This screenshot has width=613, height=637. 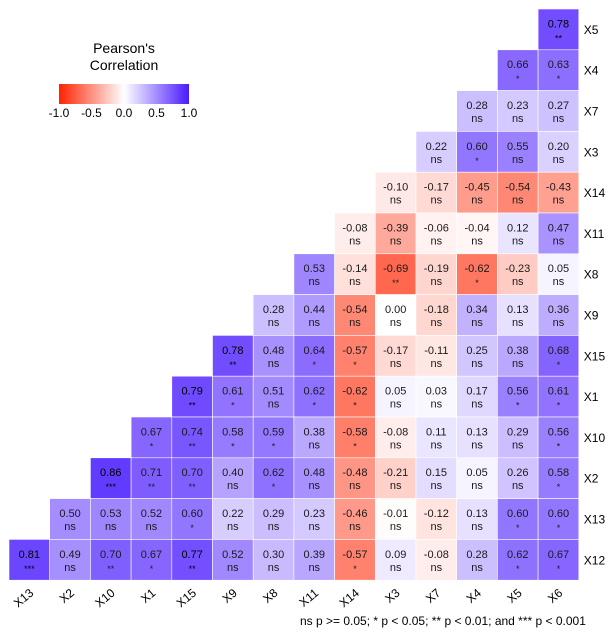 What do you see at coordinates (189, 113) in the screenshot?
I see `legend-tick-label: 1.0` at bounding box center [189, 113].